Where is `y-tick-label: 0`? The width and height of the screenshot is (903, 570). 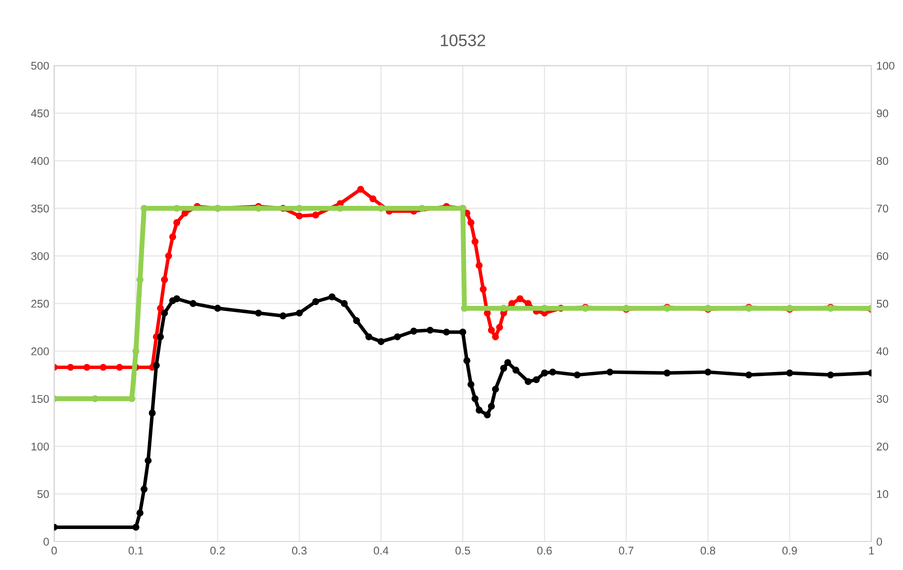
y-tick-label: 0 is located at coordinates (46, 542).